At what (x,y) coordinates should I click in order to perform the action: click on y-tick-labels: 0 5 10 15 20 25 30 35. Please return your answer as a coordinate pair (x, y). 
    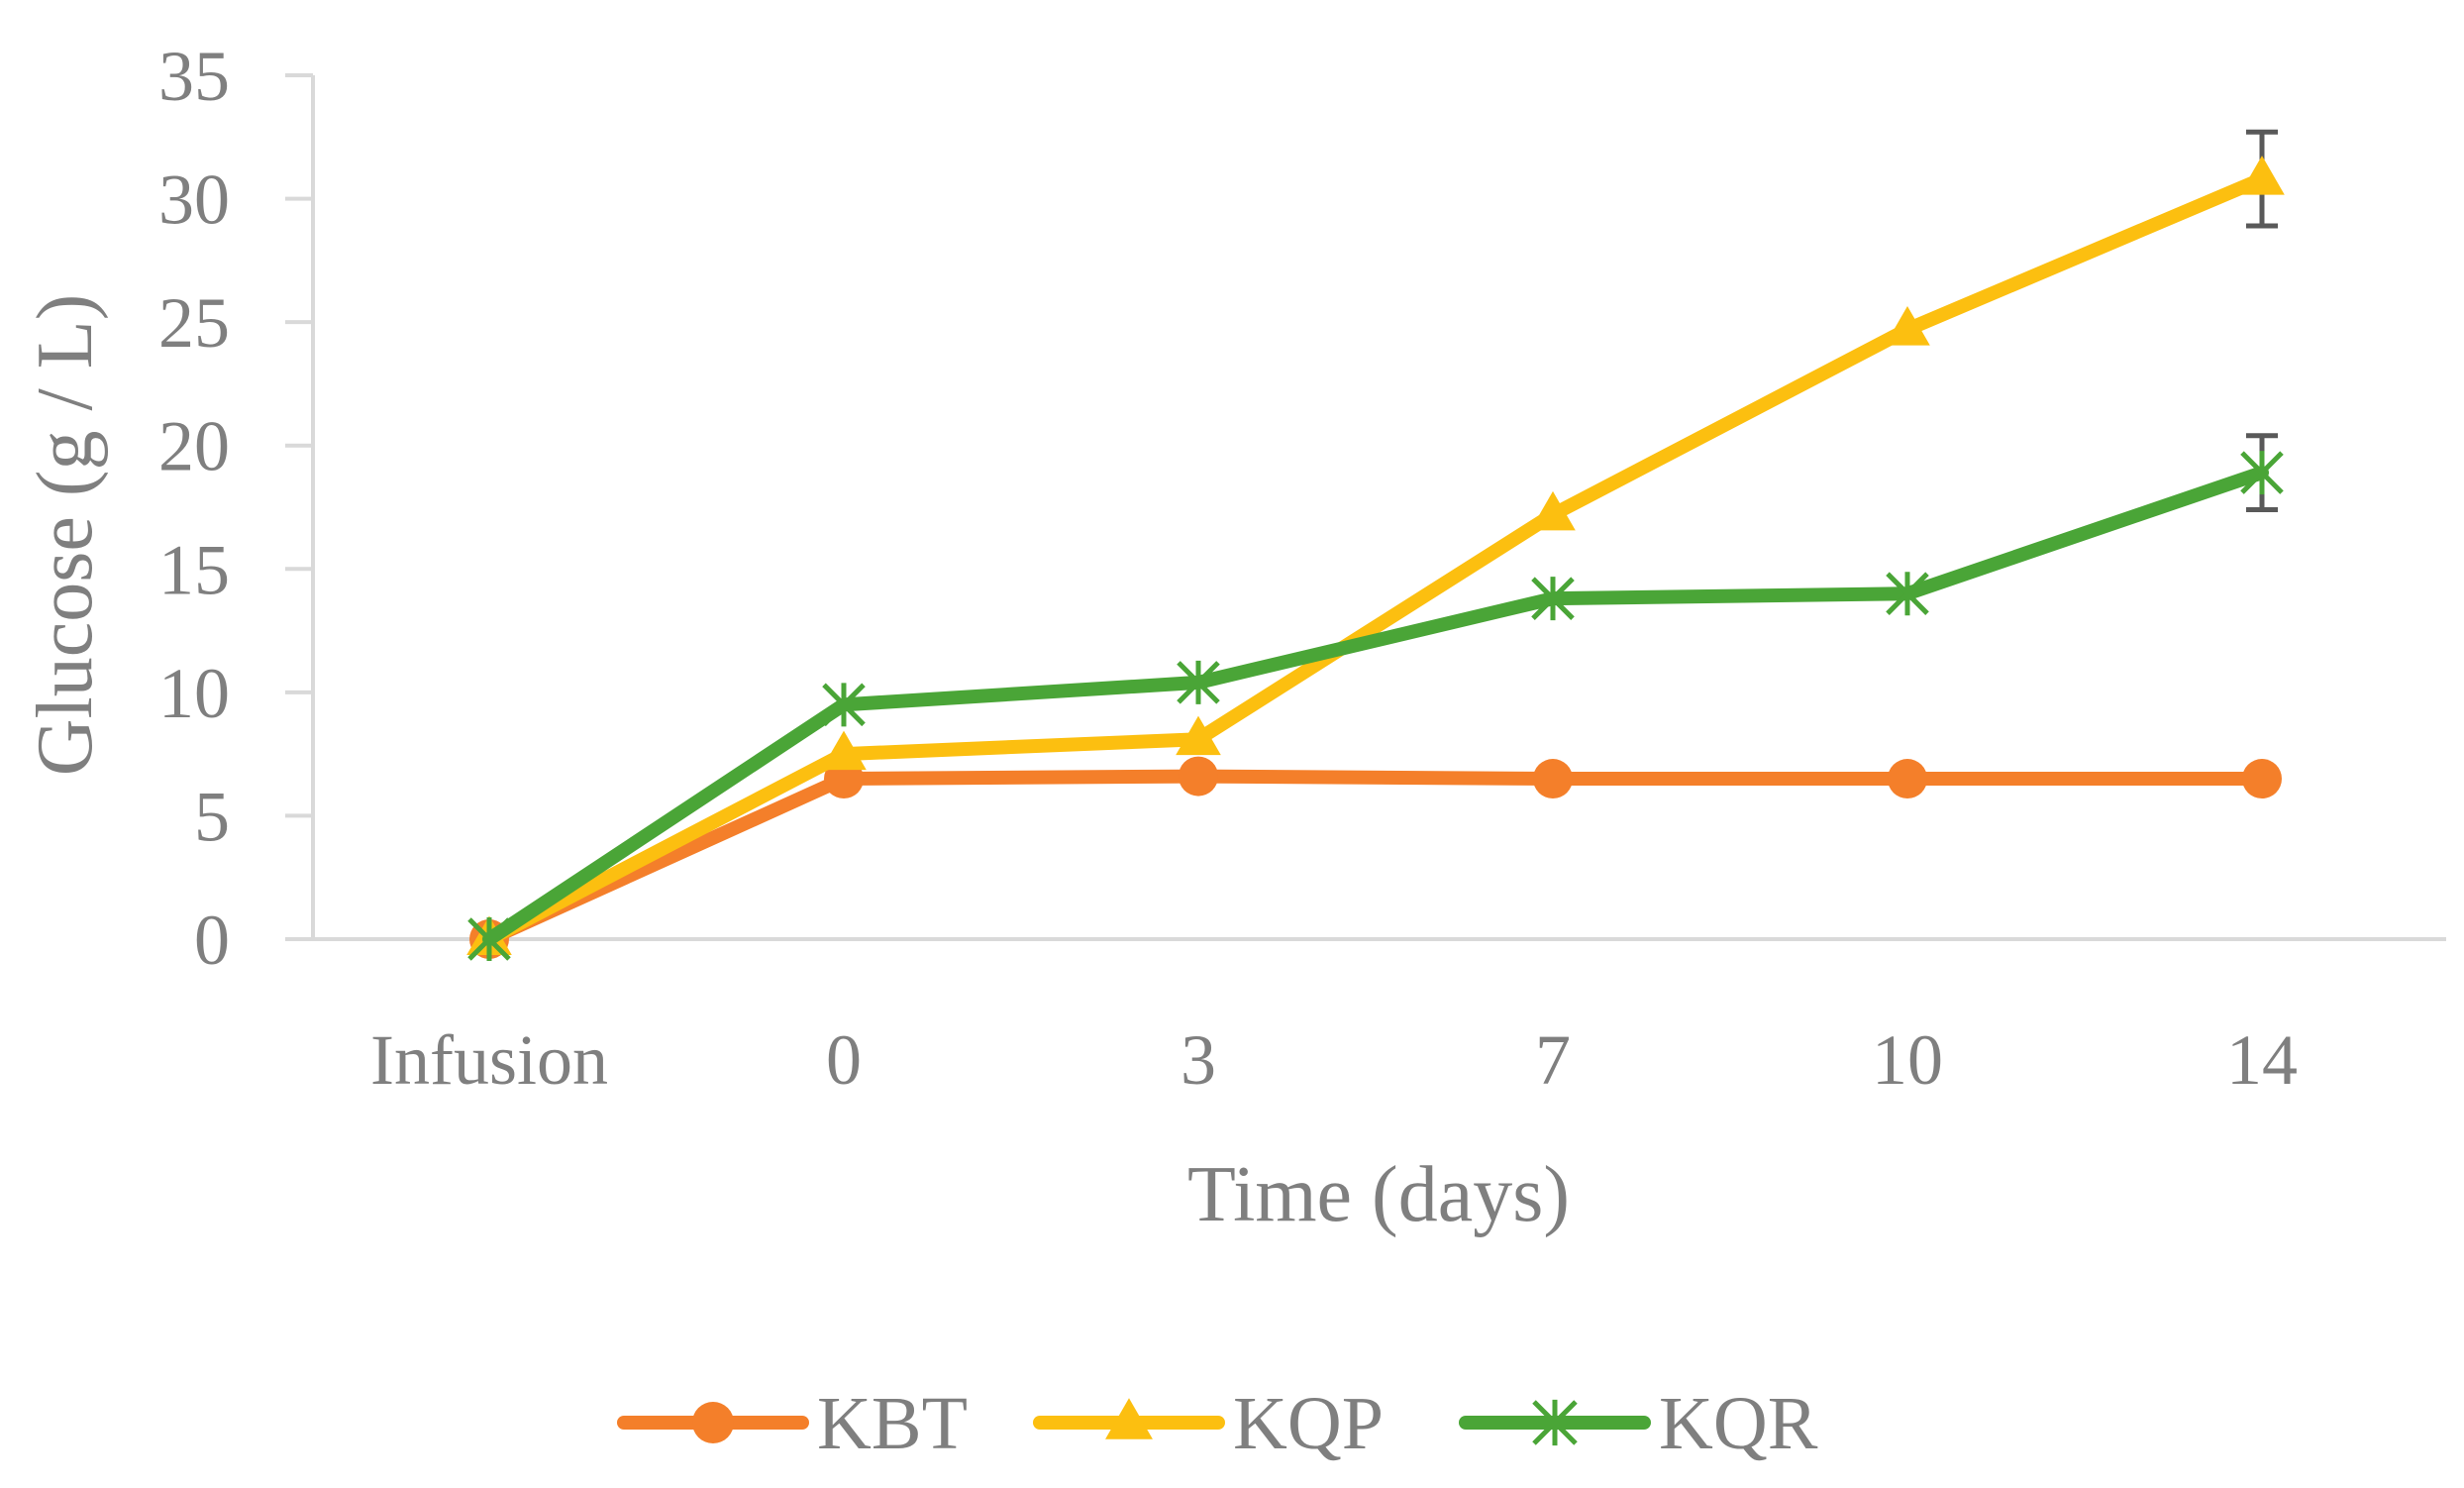
    Looking at the image, I should click on (194, 509).